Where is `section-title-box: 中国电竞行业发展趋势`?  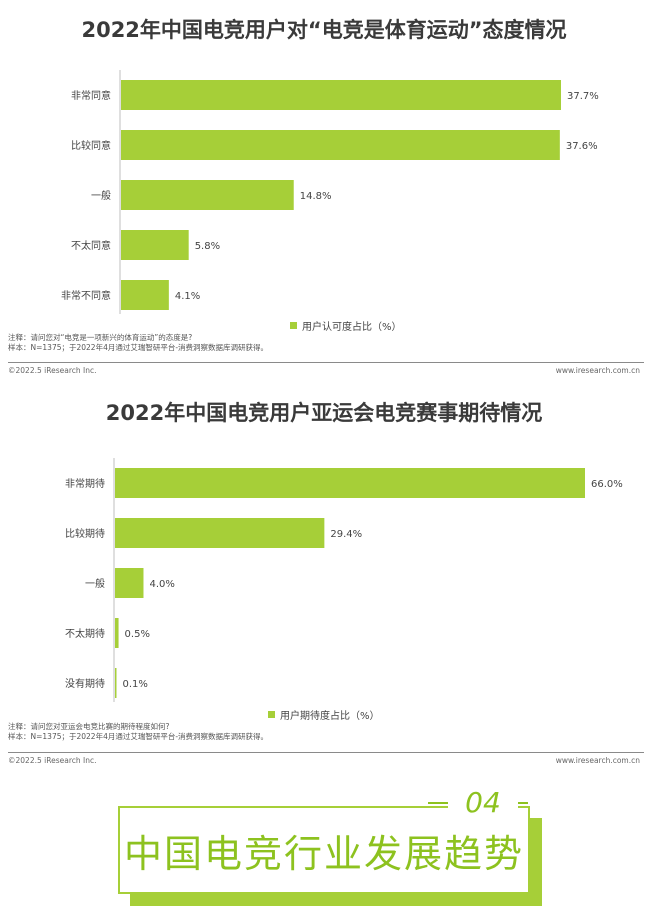 section-title-box: 中国电竞行业发展趋势 is located at coordinates (324, 850).